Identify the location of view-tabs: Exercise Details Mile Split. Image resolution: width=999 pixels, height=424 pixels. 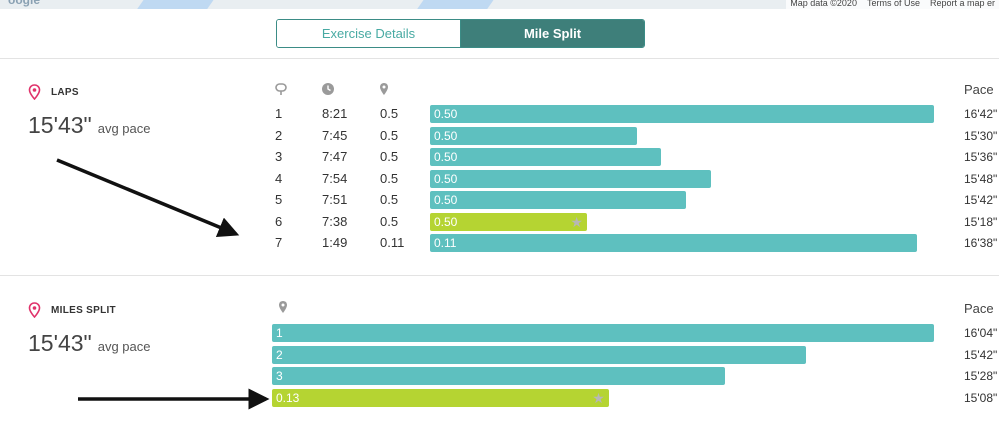
(460, 33).